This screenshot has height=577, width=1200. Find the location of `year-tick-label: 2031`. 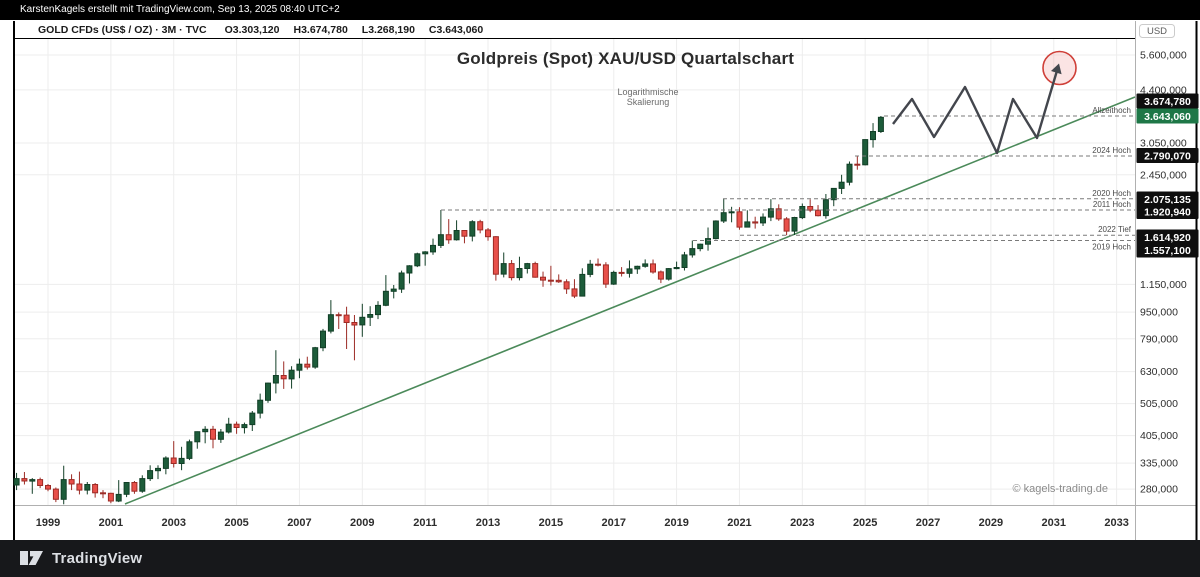

year-tick-label: 2031 is located at coordinates (1054, 523).